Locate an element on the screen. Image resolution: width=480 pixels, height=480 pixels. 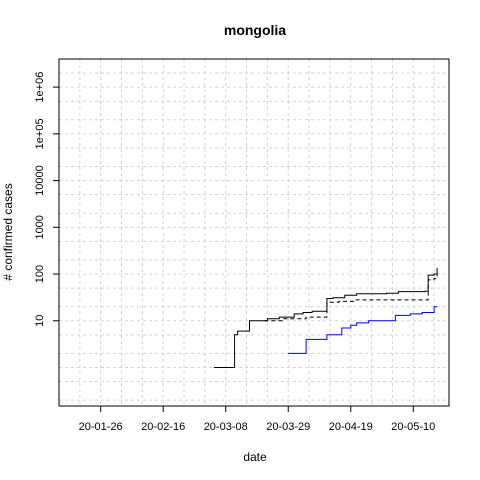
x-tick-label: 20-03-08 is located at coordinates (226, 427).